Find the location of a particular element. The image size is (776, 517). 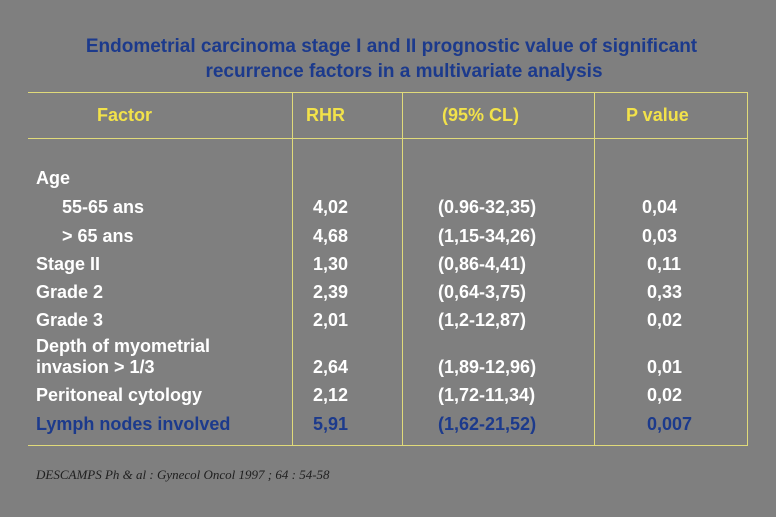

table-row-cl: (1,72-11,34) is located at coordinates (487, 395).